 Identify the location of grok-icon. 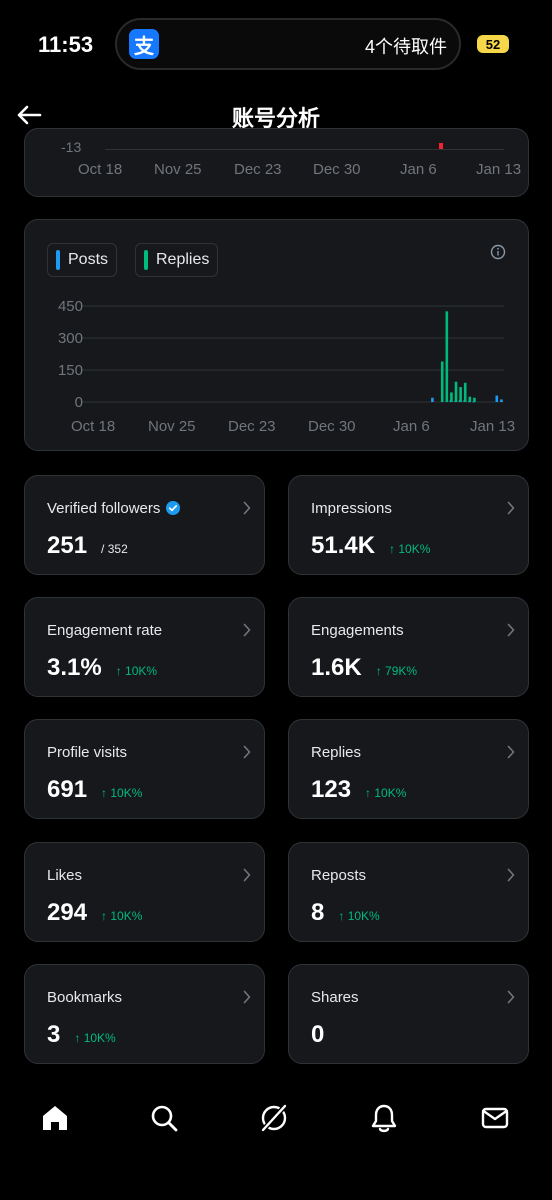
(274, 1118).